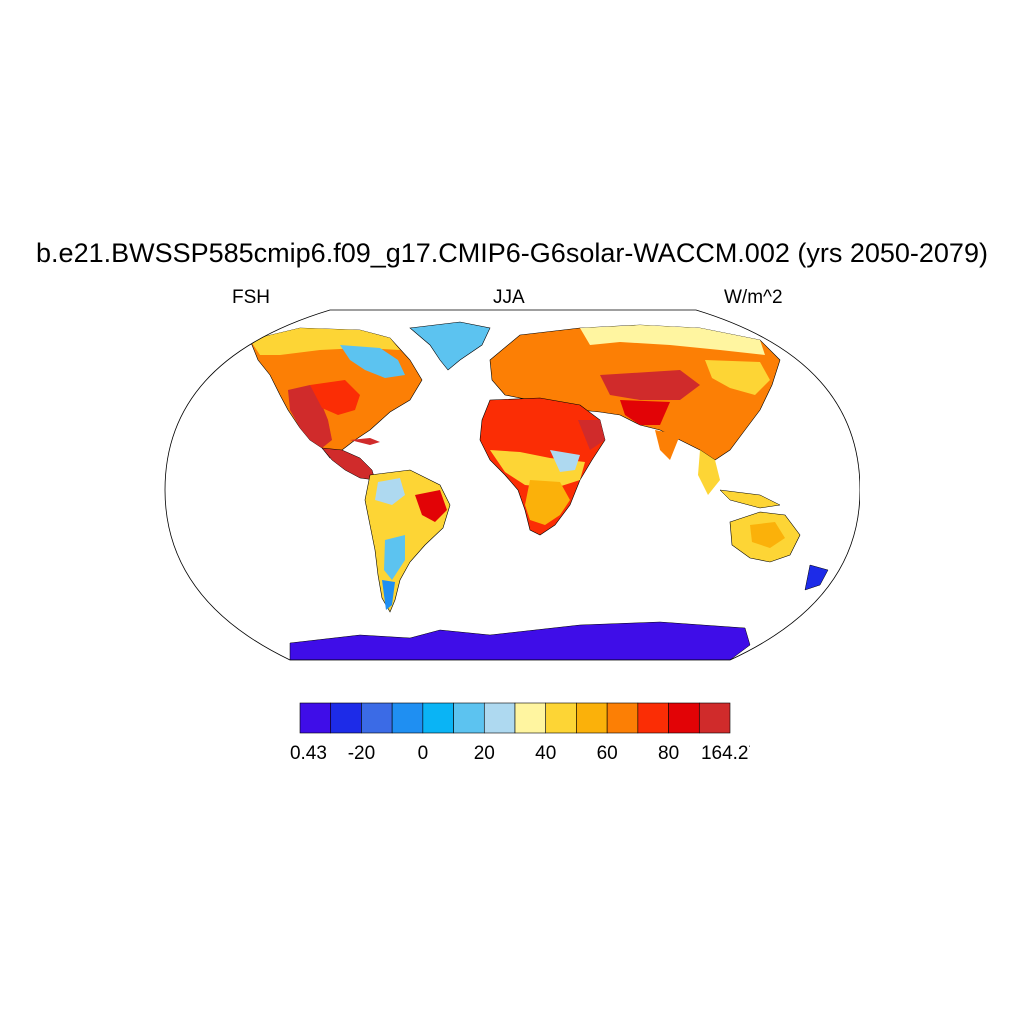  Describe the element at coordinates (450, 346) in the screenshot. I see `greenland` at that location.